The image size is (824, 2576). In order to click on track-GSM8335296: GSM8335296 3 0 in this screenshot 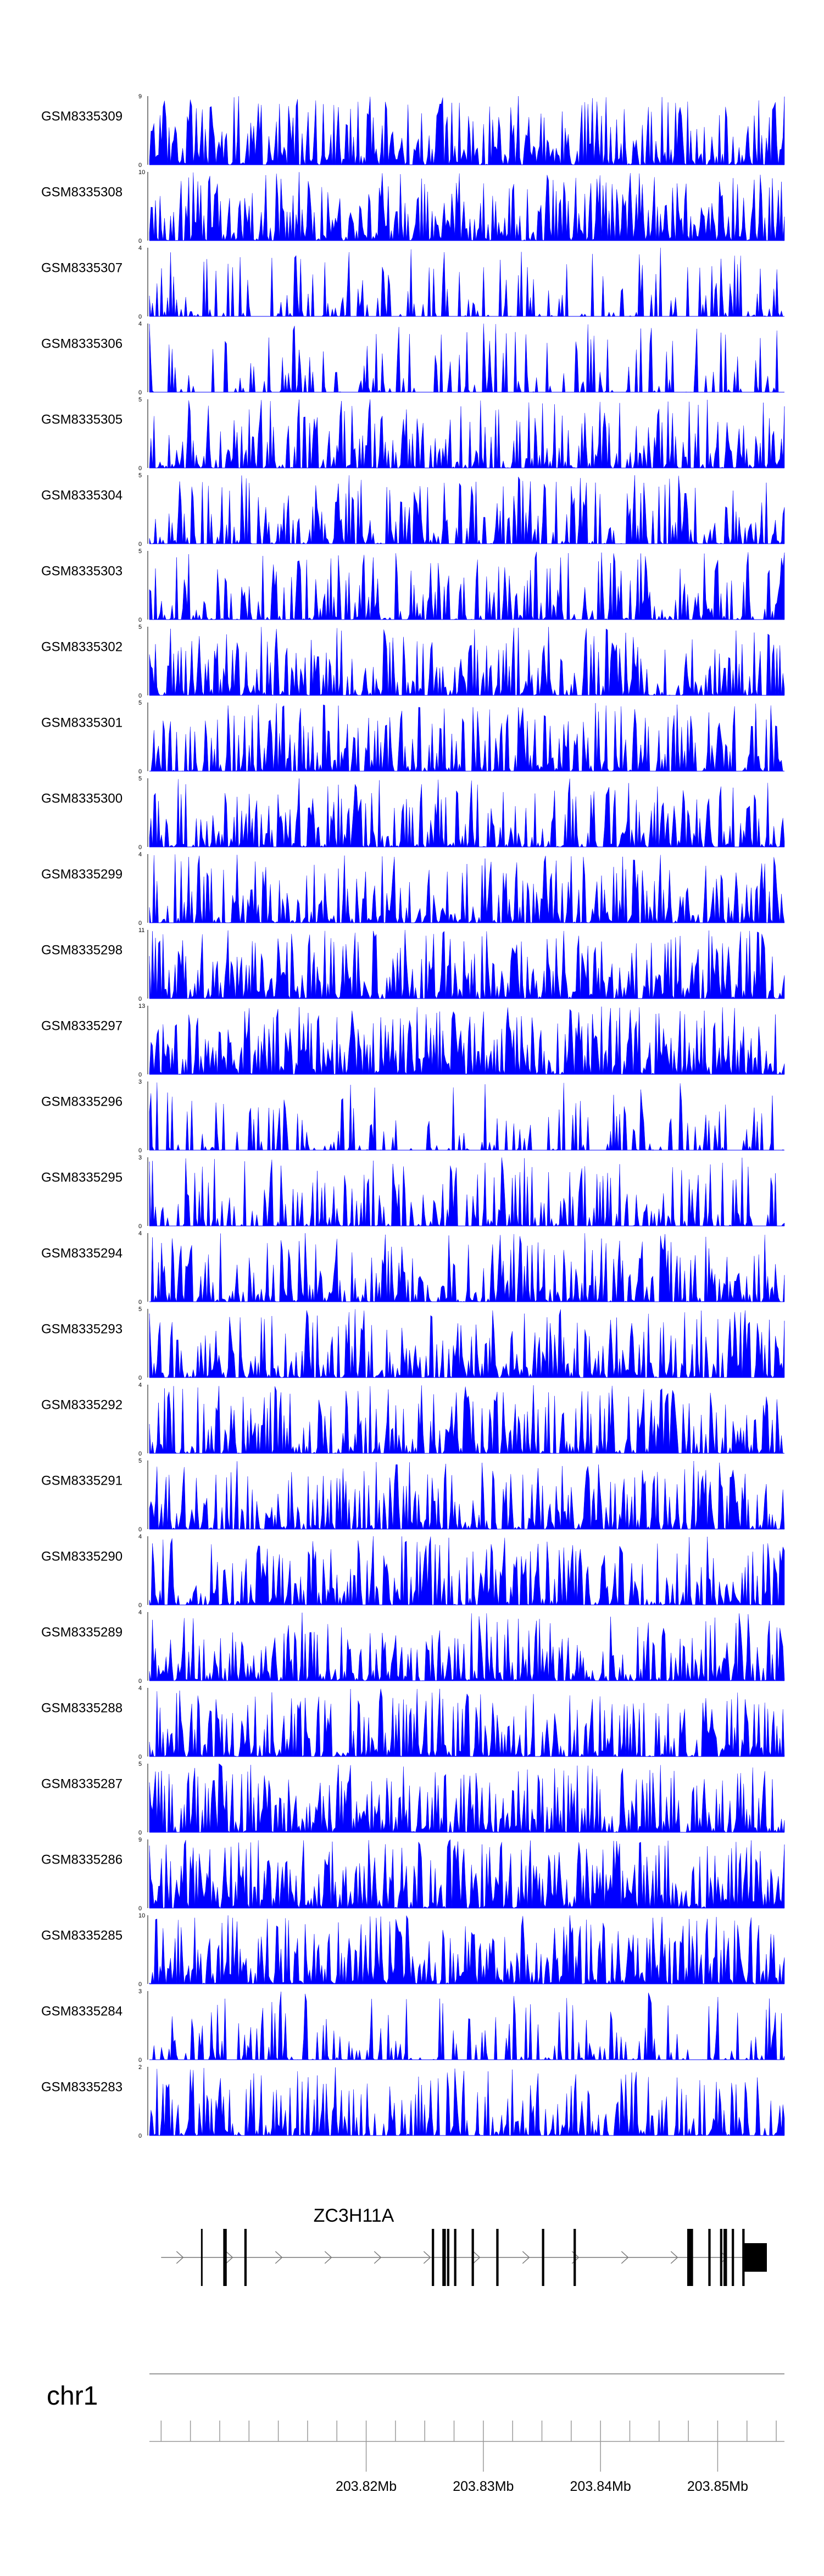, I will do `click(413, 1116)`.